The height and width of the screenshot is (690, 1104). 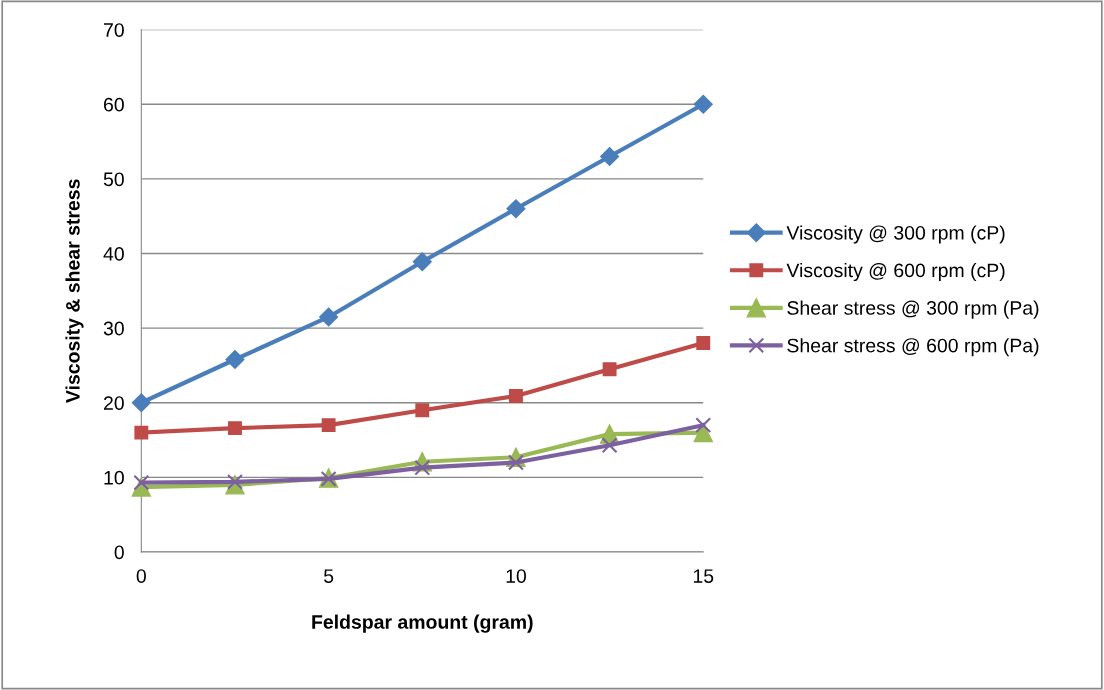 What do you see at coordinates (119, 552) in the screenshot?
I see `y-tick-label: 0` at bounding box center [119, 552].